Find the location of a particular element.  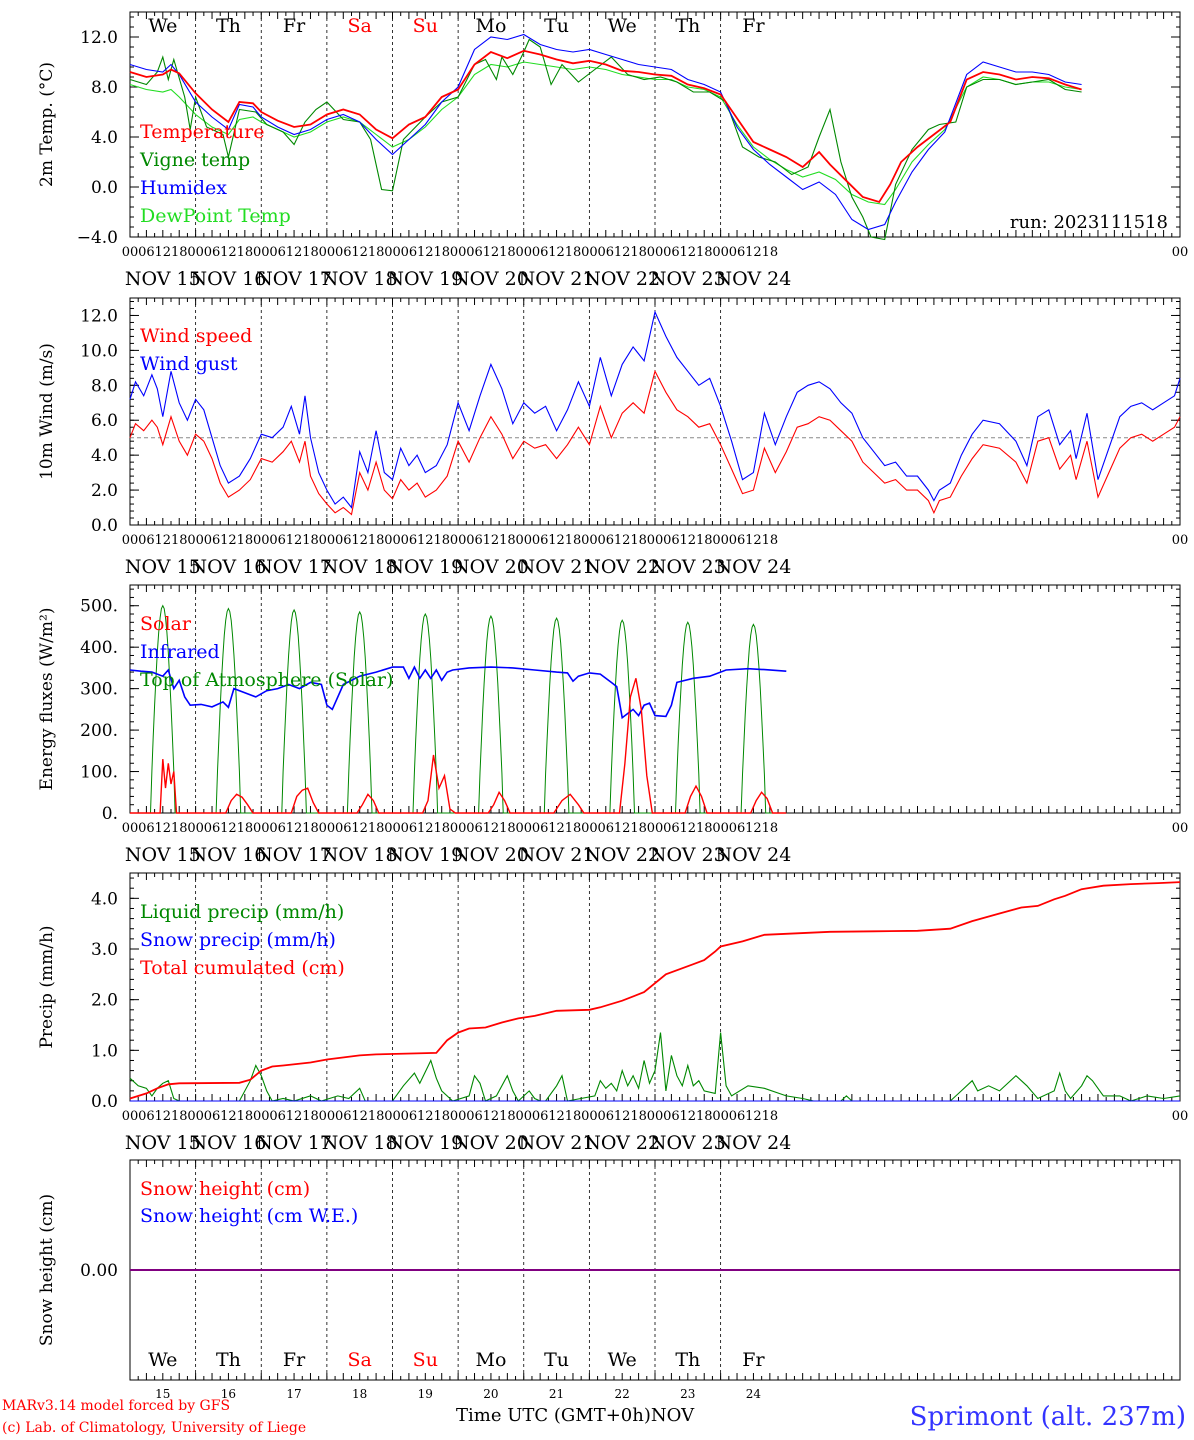

day-number-label: 15 is located at coordinates (162, 1394).